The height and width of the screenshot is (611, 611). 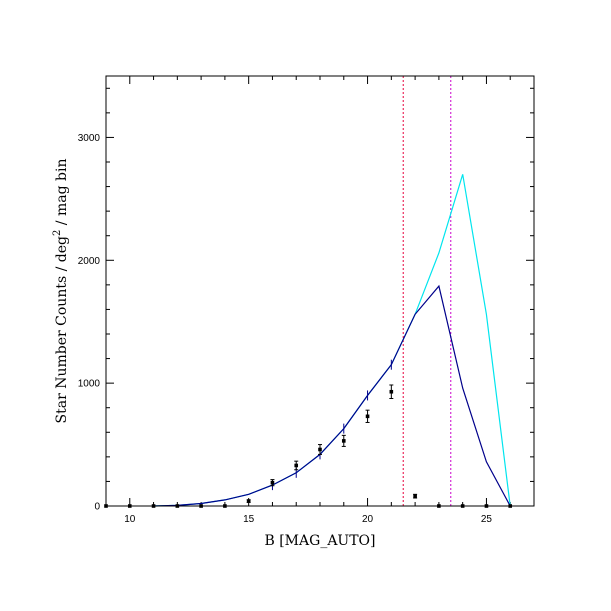 What do you see at coordinates (487, 519) in the screenshot?
I see `x-tick-label: 25` at bounding box center [487, 519].